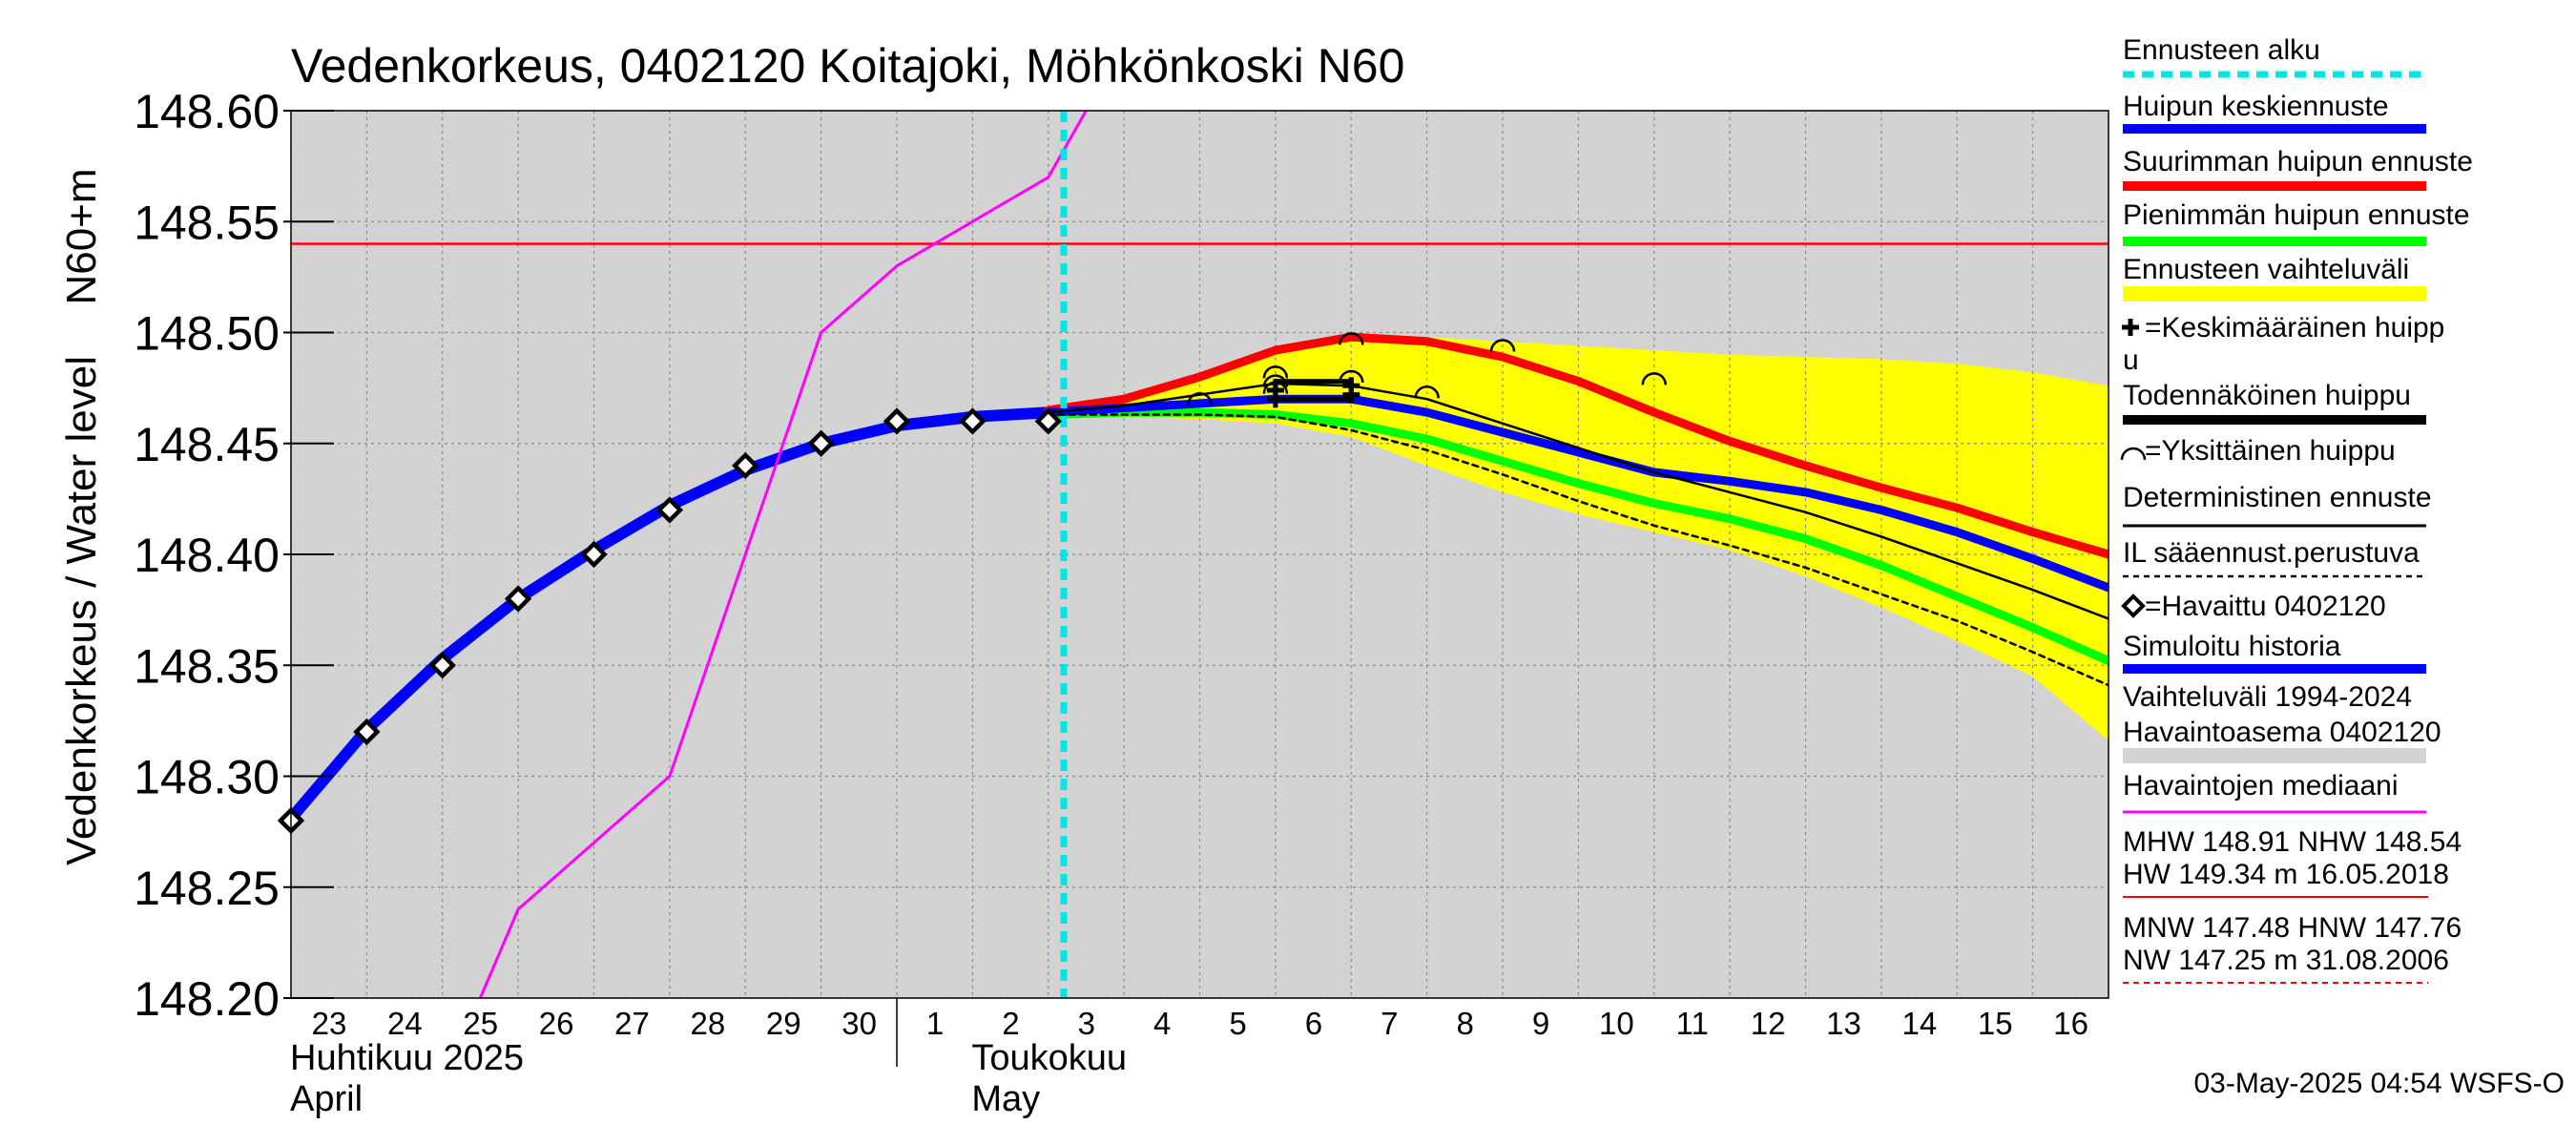 Image resolution: width=2576 pixels, height=1145 pixels. Describe the element at coordinates (2286, 875) in the screenshot. I see `stats-line-2: HW 149.34 m 16.05.2018` at that location.